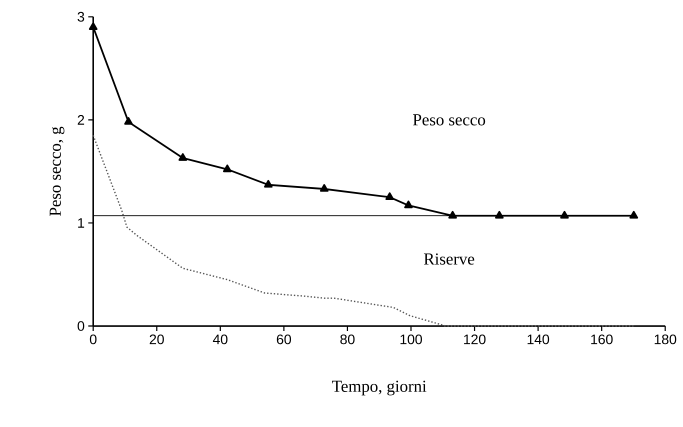 This screenshot has width=683, height=427. What do you see at coordinates (57, 171) in the screenshot?
I see `y-axis-title: Peso secco, g` at bounding box center [57, 171].